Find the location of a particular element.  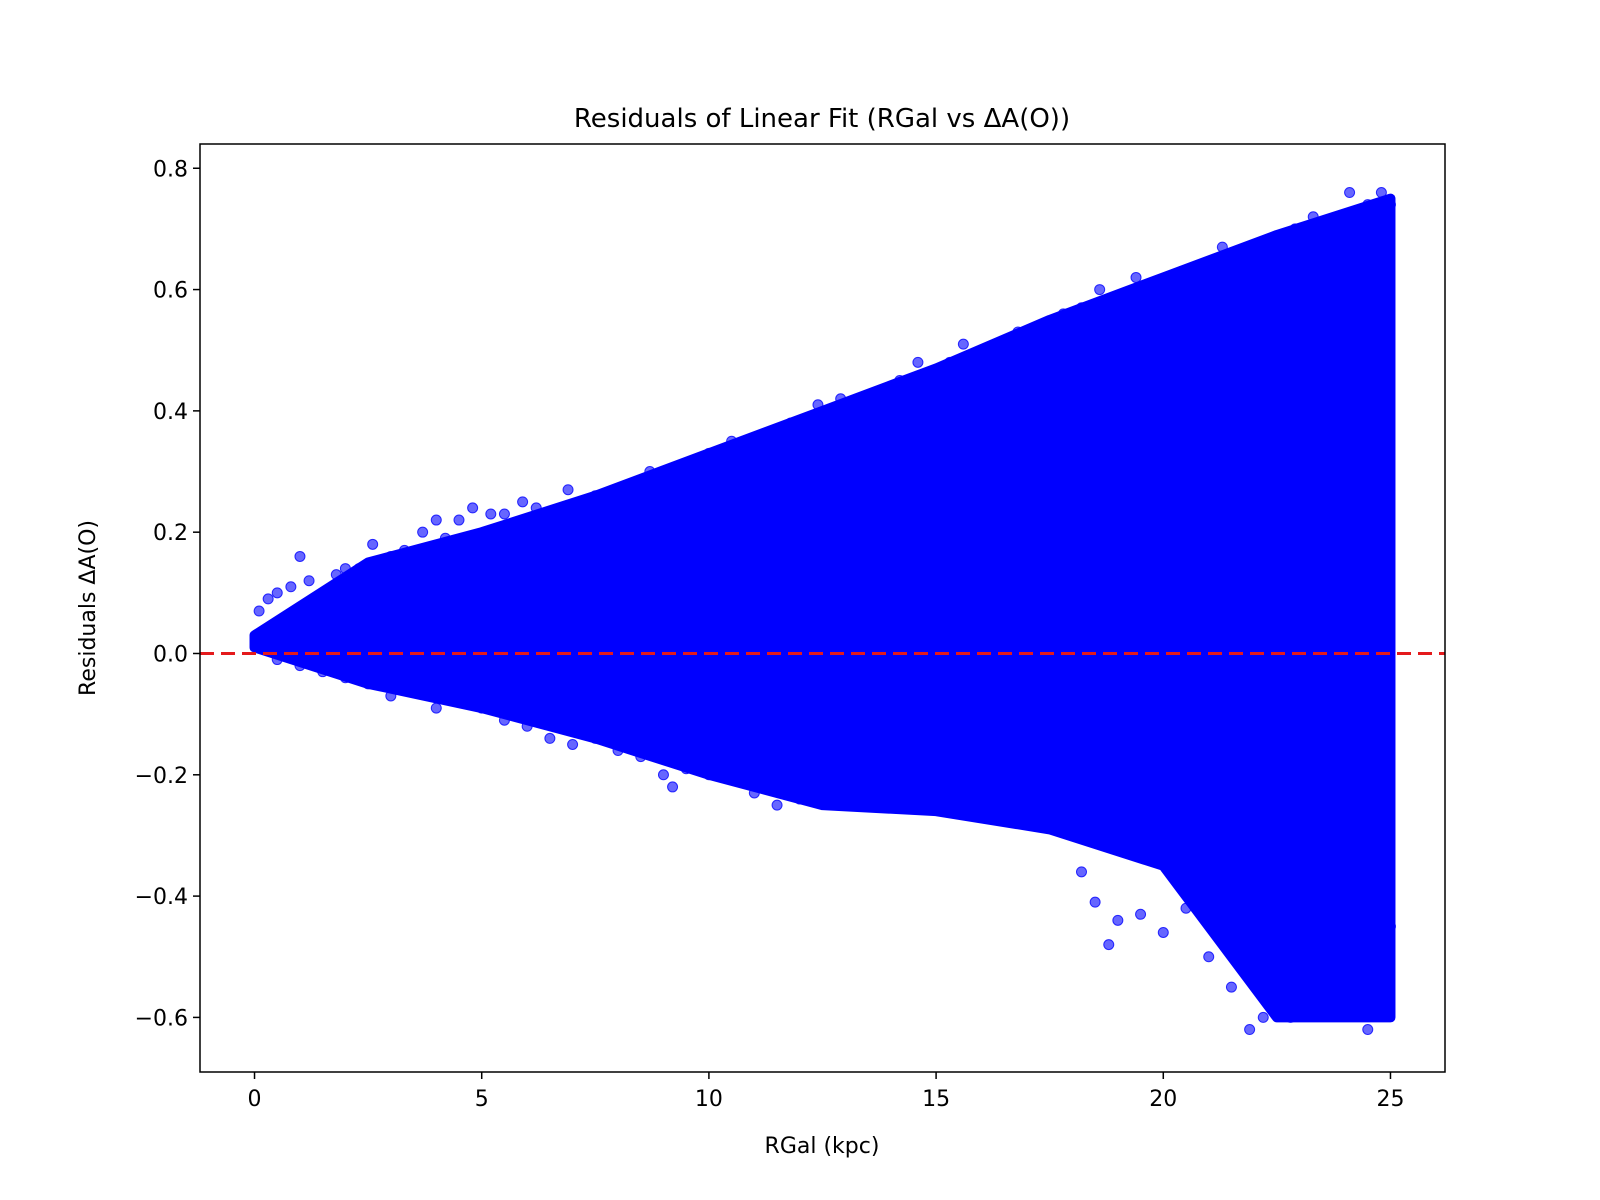

y-tick-label: −0.6 is located at coordinates (161, 1018).